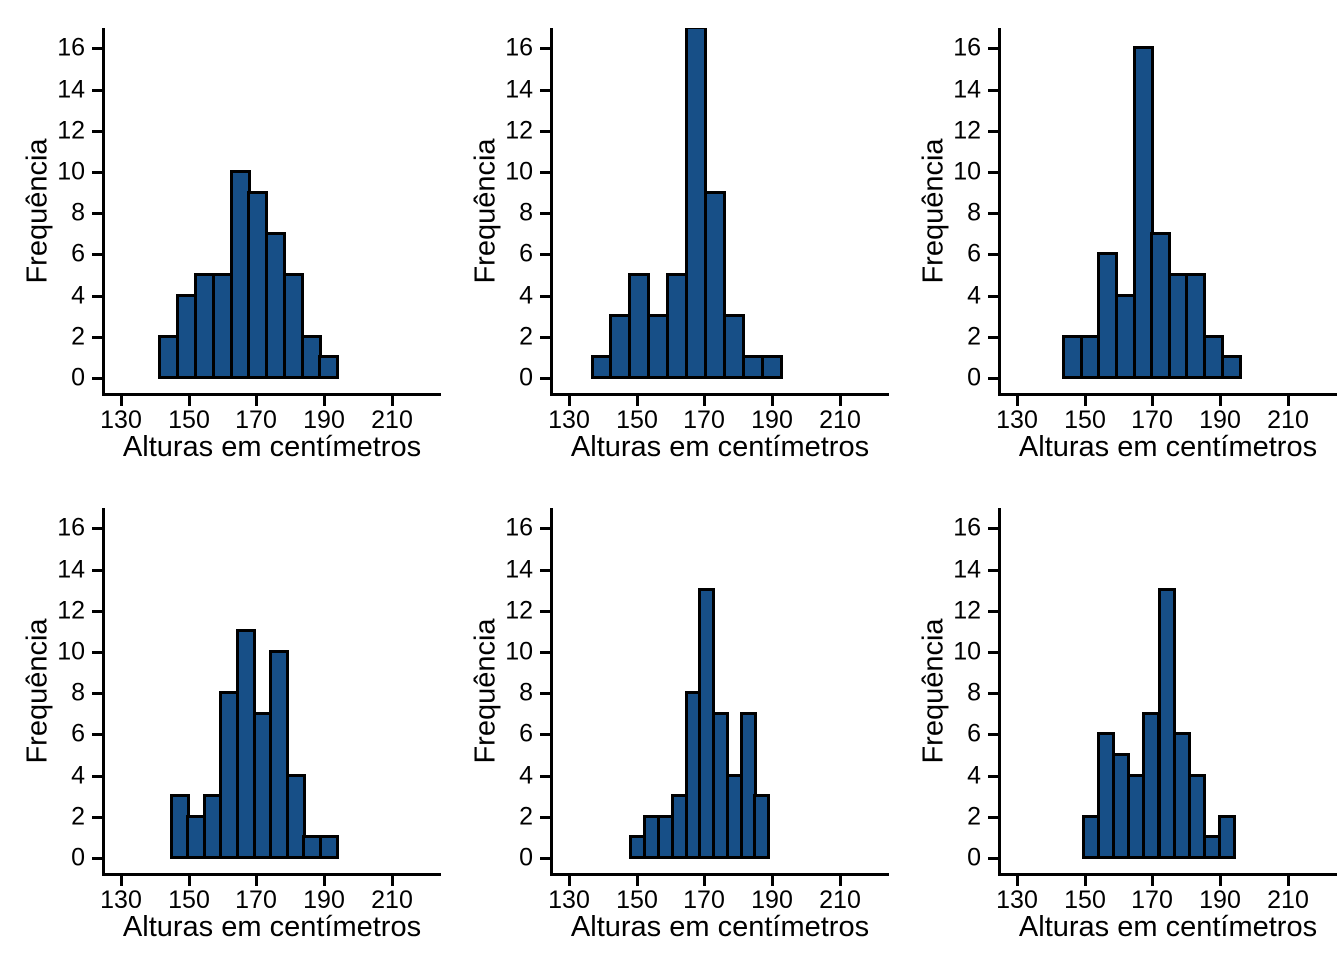  I want to click on x-tick-label: 210, so click(392, 900).